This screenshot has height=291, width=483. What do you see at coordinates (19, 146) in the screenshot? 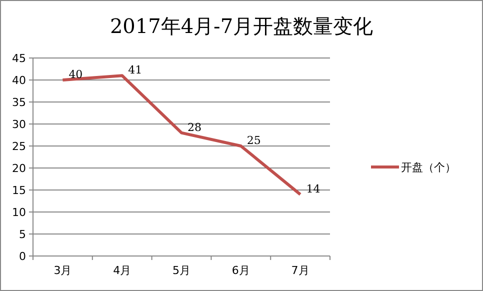
I see `y-tick-label: 25` at bounding box center [19, 146].